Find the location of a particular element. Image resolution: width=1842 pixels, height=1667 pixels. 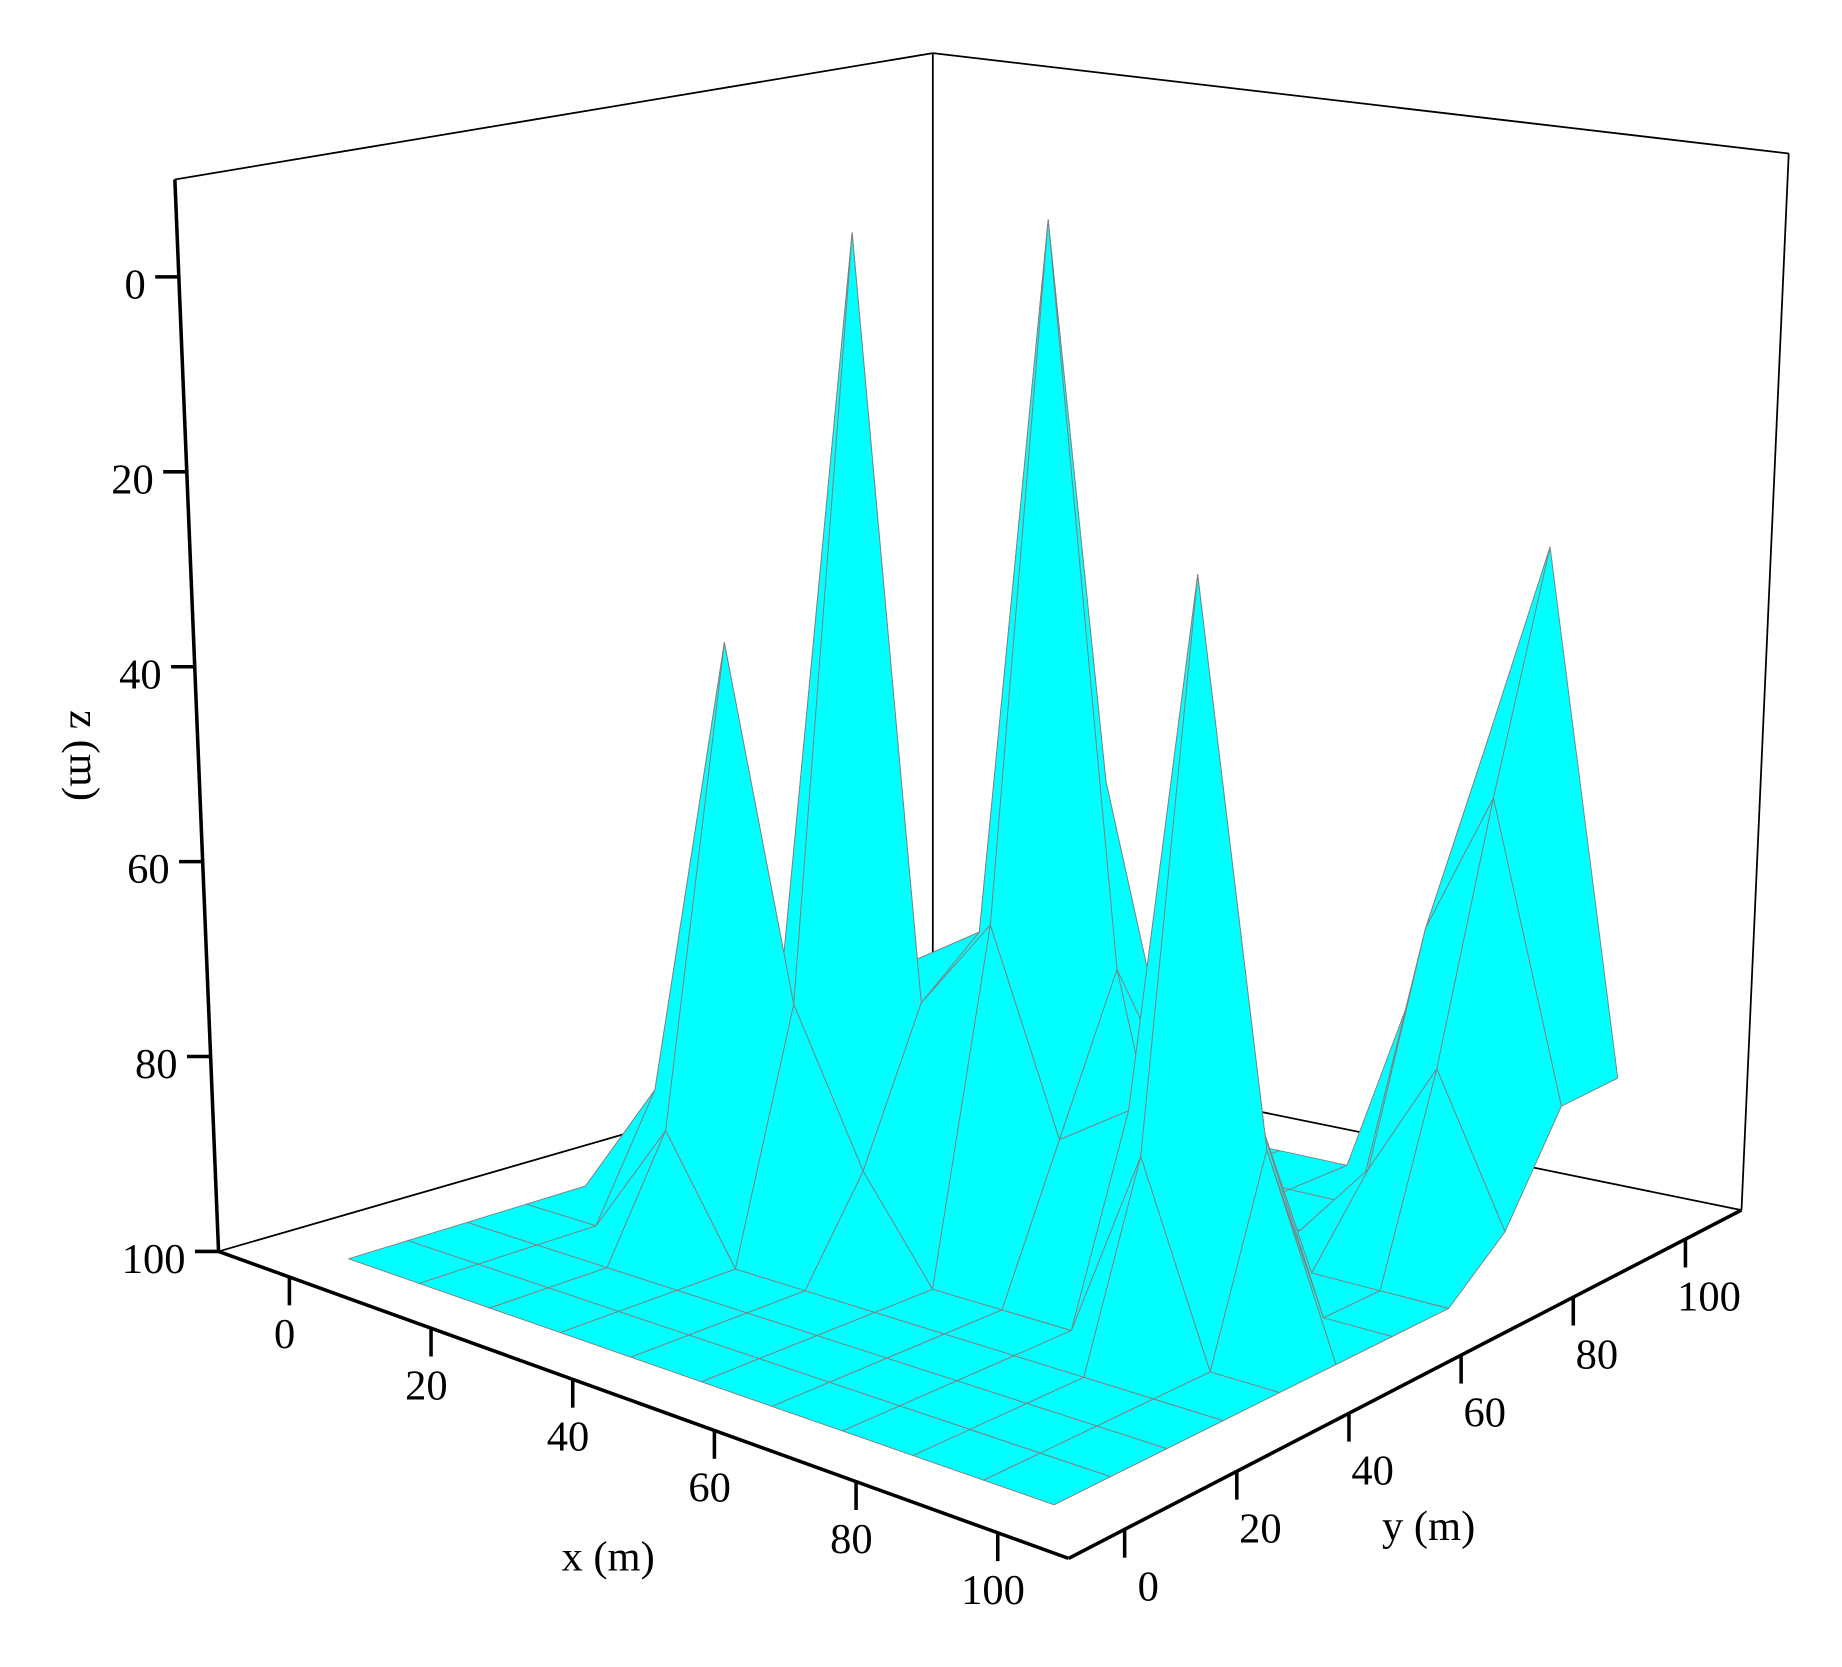

x-tick-label: 80 is located at coordinates (851, 1539).